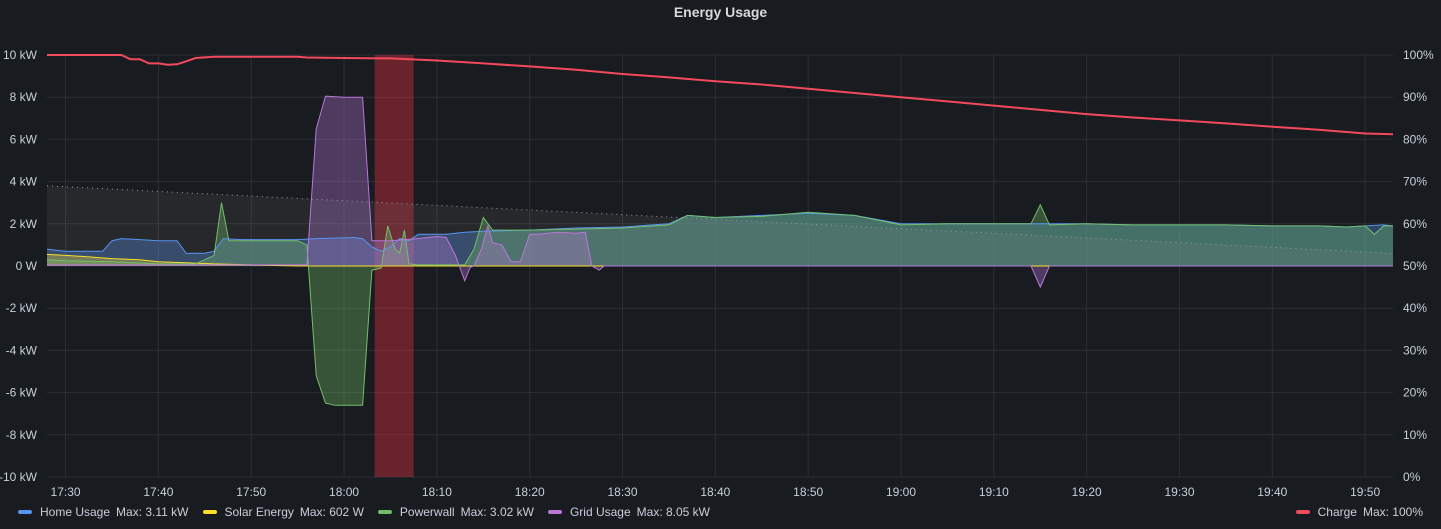 Image resolution: width=1441 pixels, height=529 pixels. Describe the element at coordinates (259, 512) in the screenshot. I see `legend-series-name: Solar Energy` at that location.